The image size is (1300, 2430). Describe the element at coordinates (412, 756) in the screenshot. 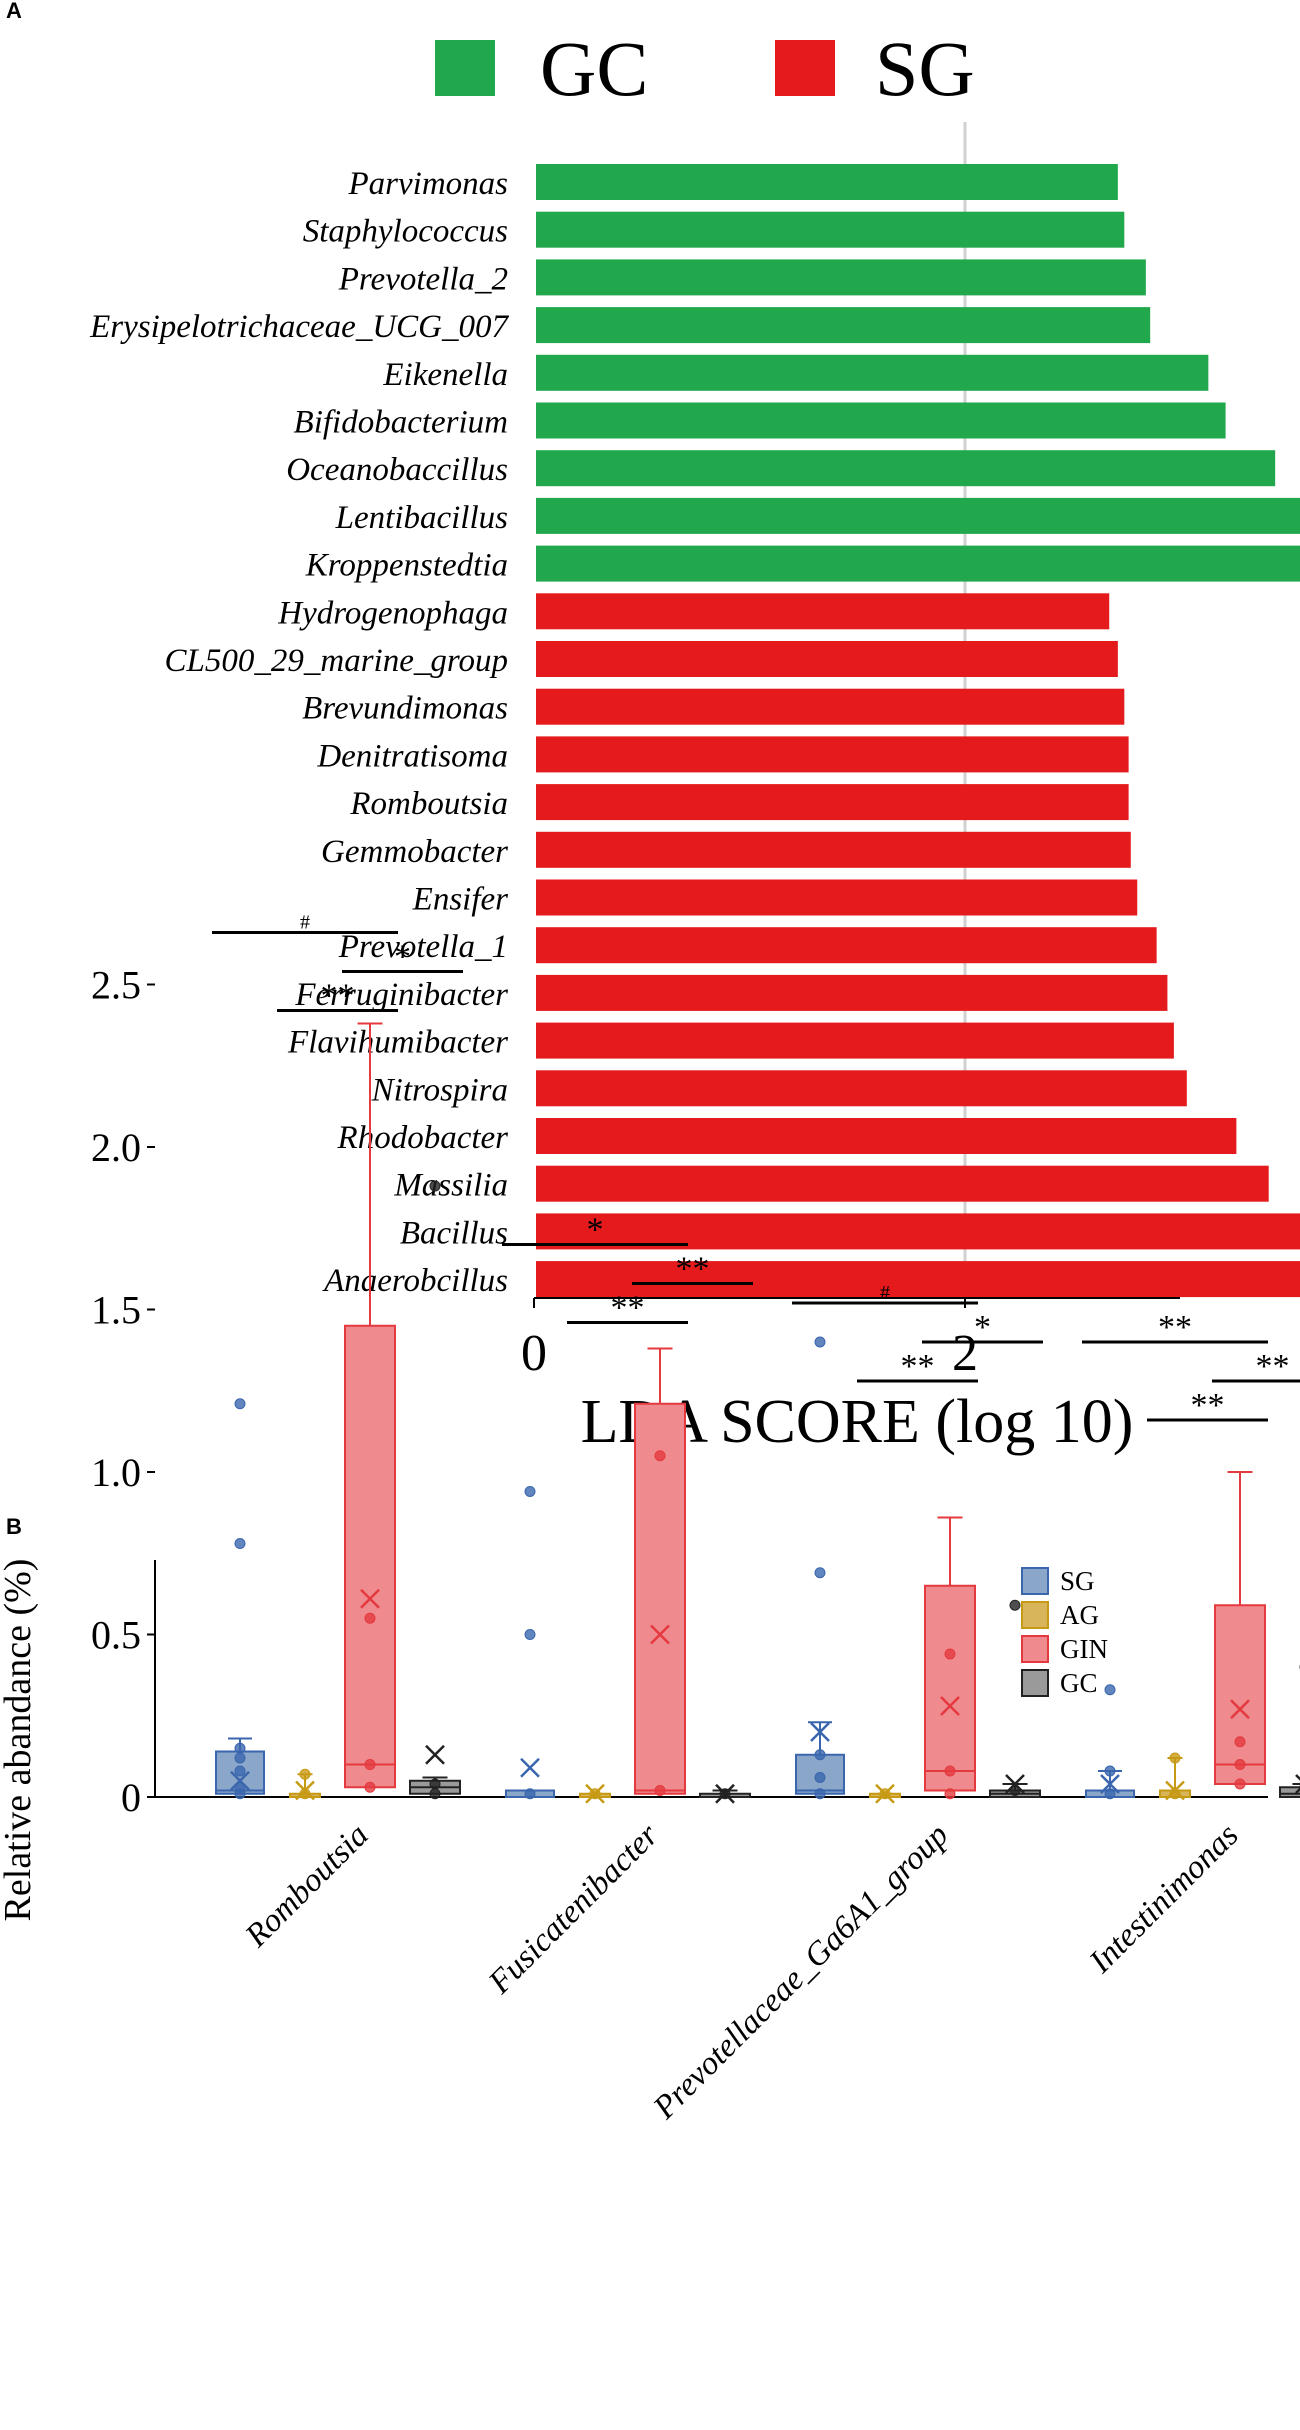

I see `category-label: Denitratisoma` at that location.